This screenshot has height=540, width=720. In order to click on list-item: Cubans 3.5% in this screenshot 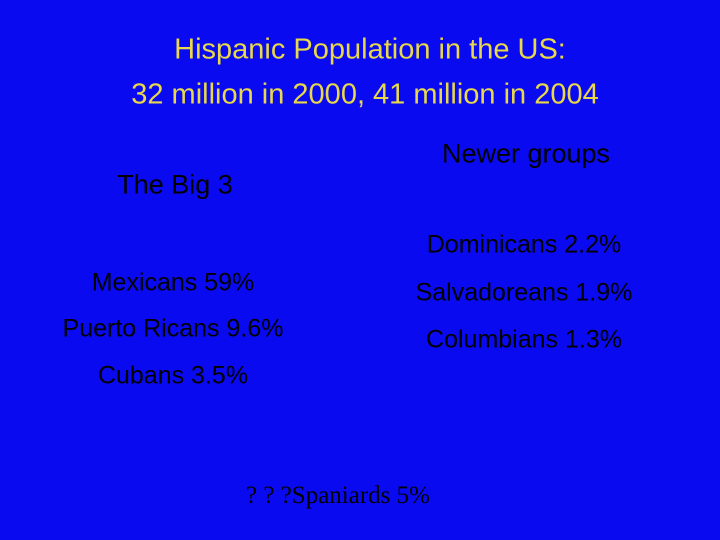, I will do `click(173, 375)`.